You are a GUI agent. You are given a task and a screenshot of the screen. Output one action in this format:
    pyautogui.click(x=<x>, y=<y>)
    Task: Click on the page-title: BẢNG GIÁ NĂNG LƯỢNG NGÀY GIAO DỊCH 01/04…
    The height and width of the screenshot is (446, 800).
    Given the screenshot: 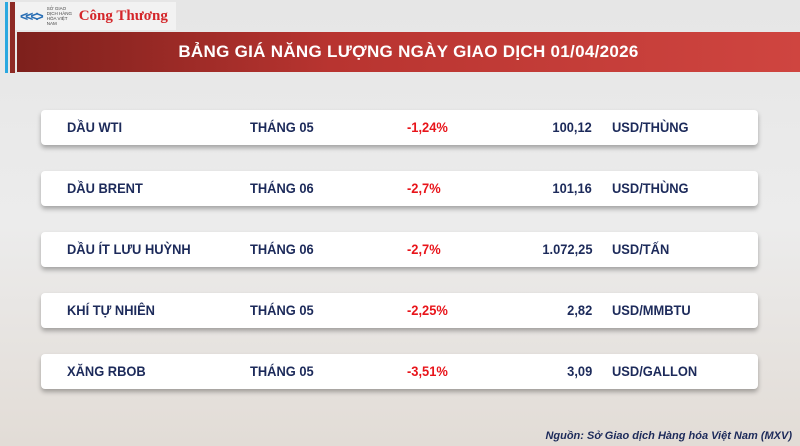 What is the action you would take?
    pyautogui.click(x=408, y=51)
    